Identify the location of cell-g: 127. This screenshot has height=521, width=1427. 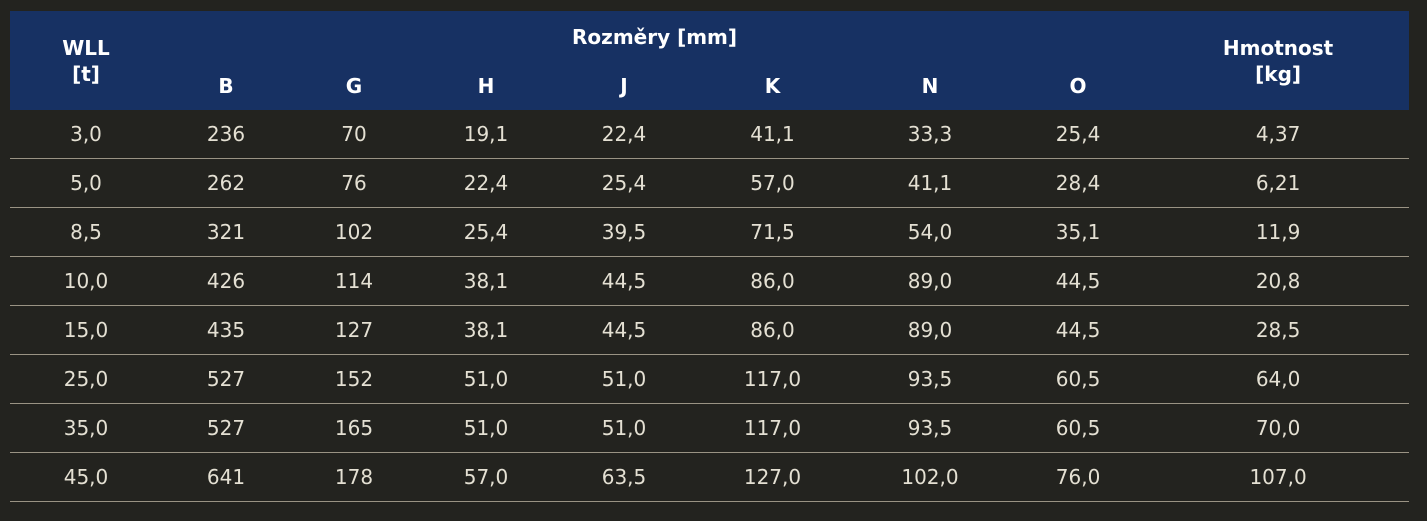
(354, 330).